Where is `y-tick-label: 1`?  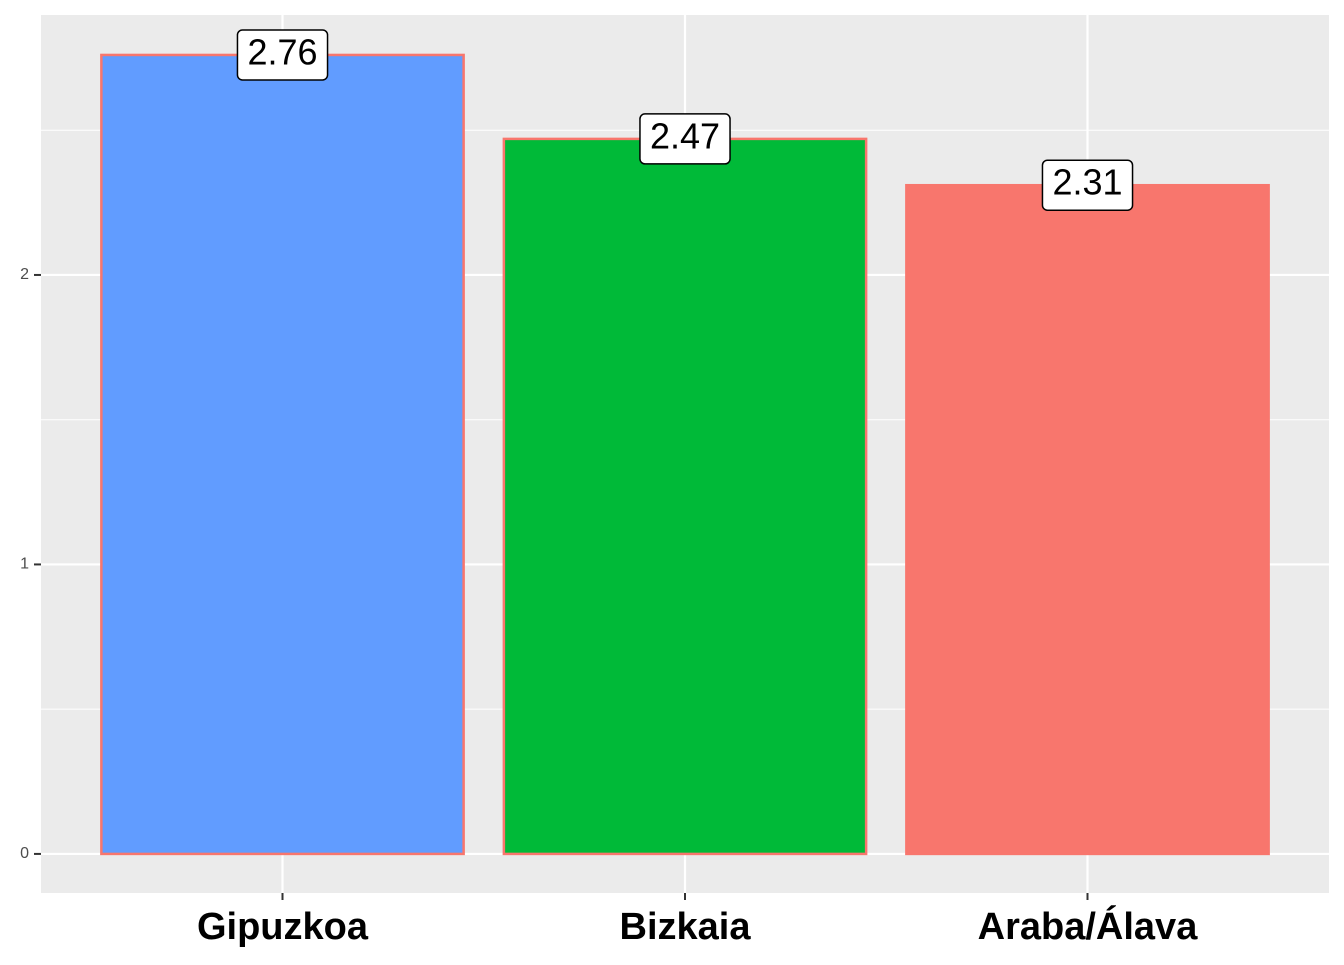 y-tick-label: 1 is located at coordinates (24, 564).